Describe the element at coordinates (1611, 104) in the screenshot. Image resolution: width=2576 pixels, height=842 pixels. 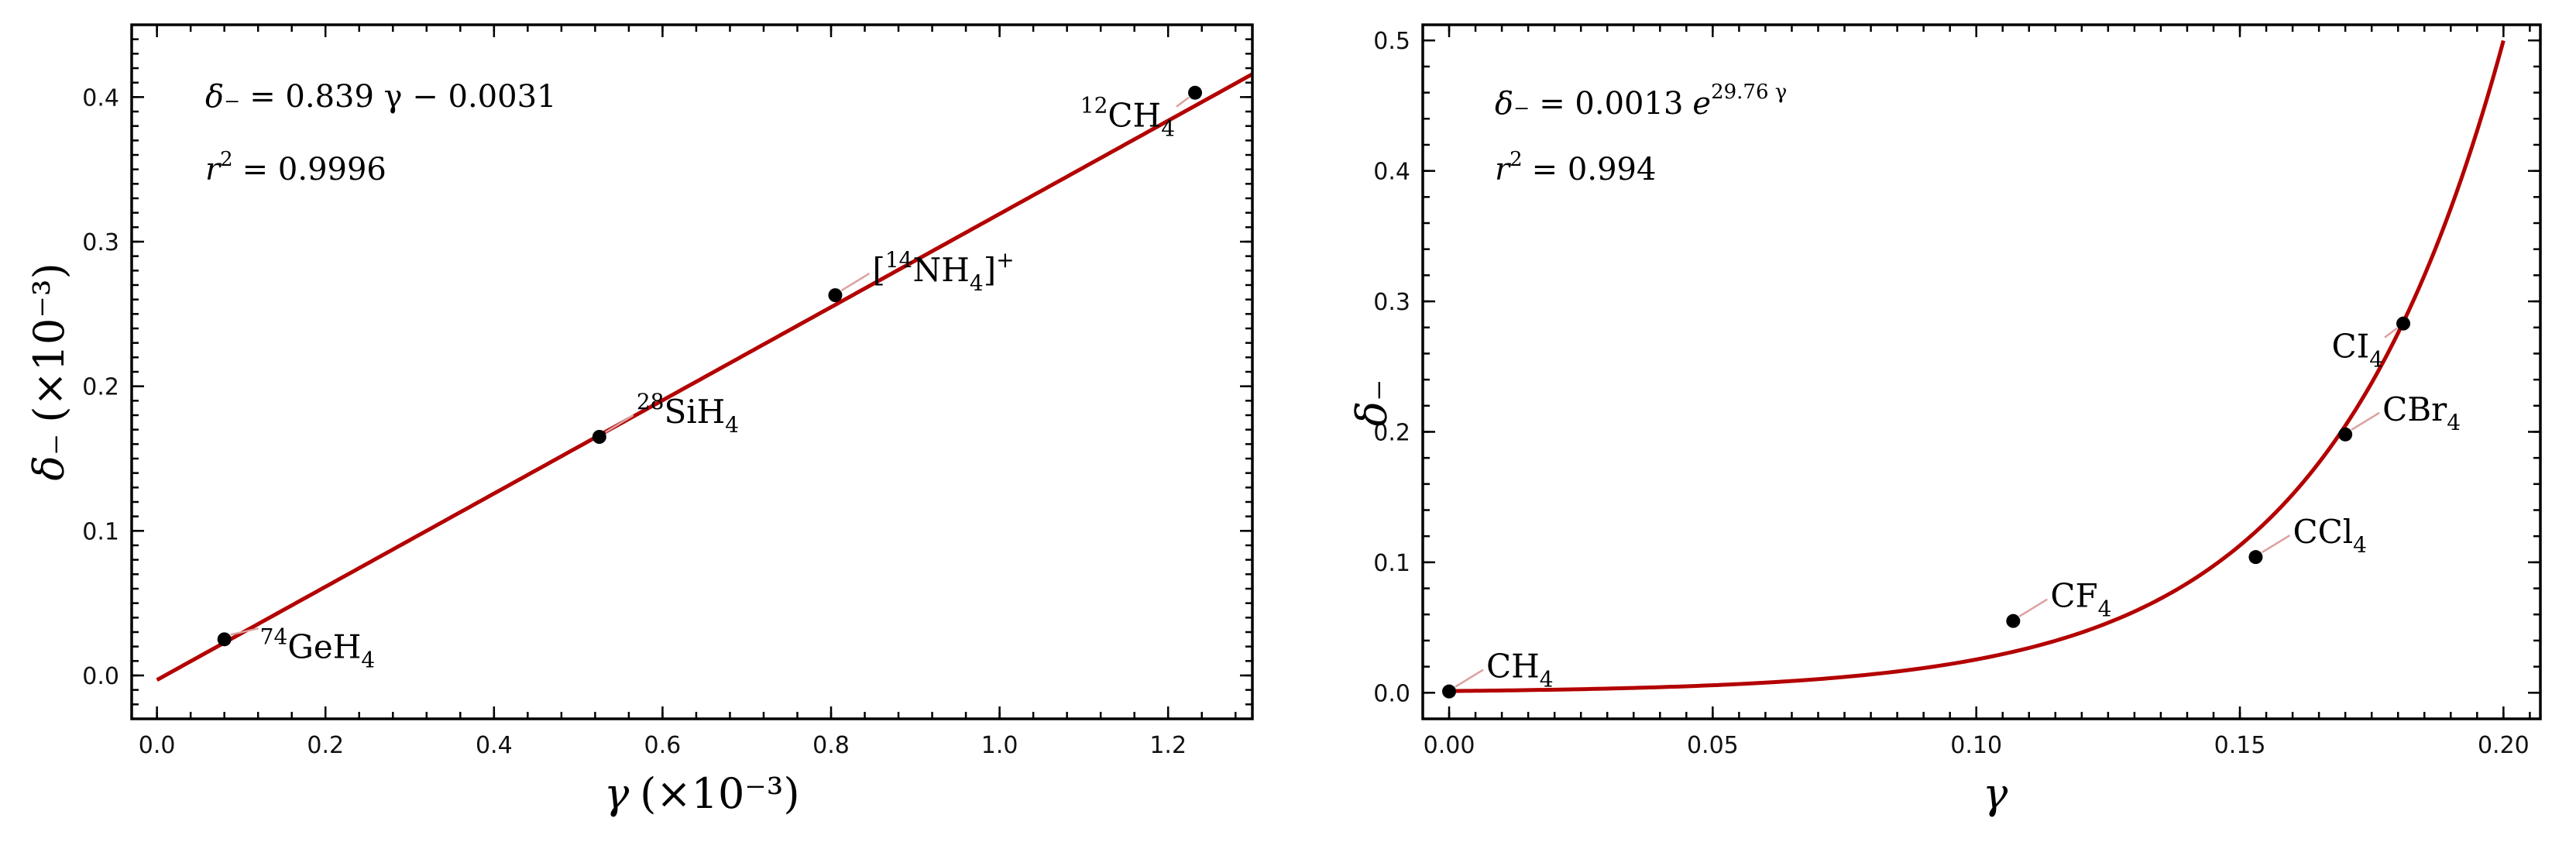
I see `right-equation-rhs: = 0.0013` at that location.